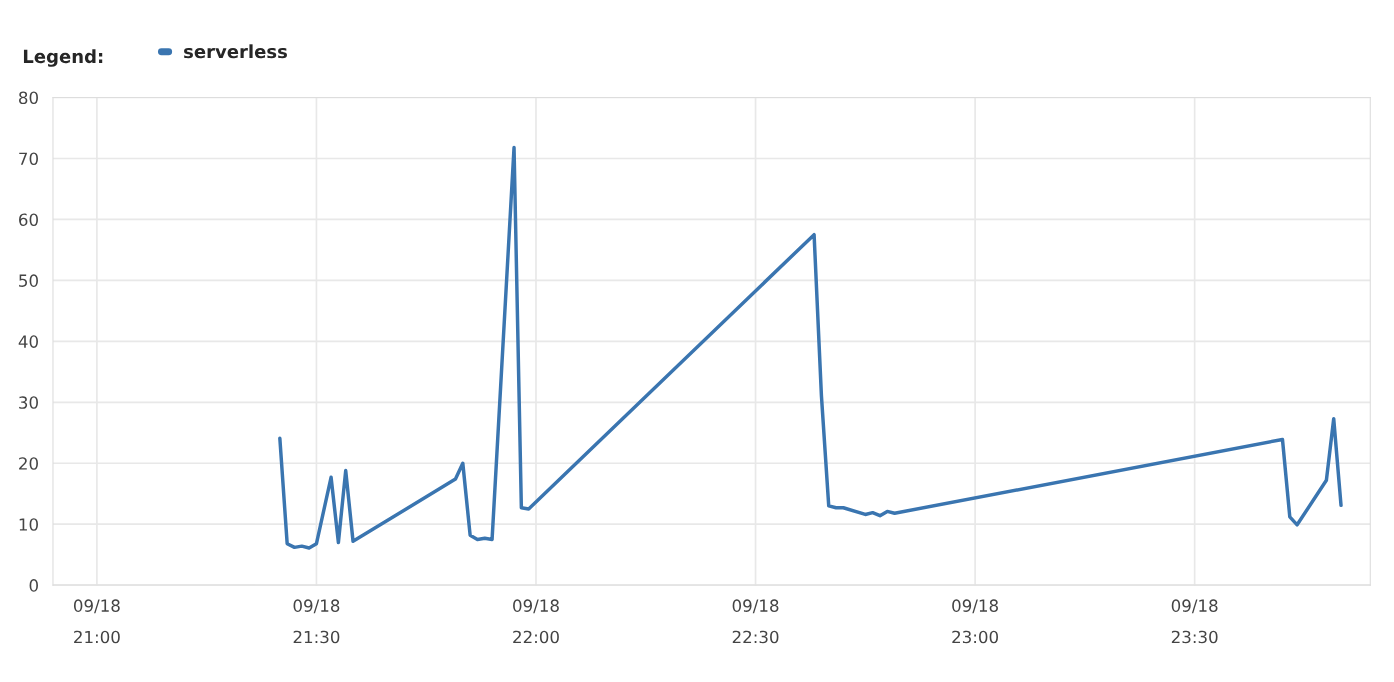  What do you see at coordinates (28, 524) in the screenshot?
I see `y-tick-label: 10` at bounding box center [28, 524].